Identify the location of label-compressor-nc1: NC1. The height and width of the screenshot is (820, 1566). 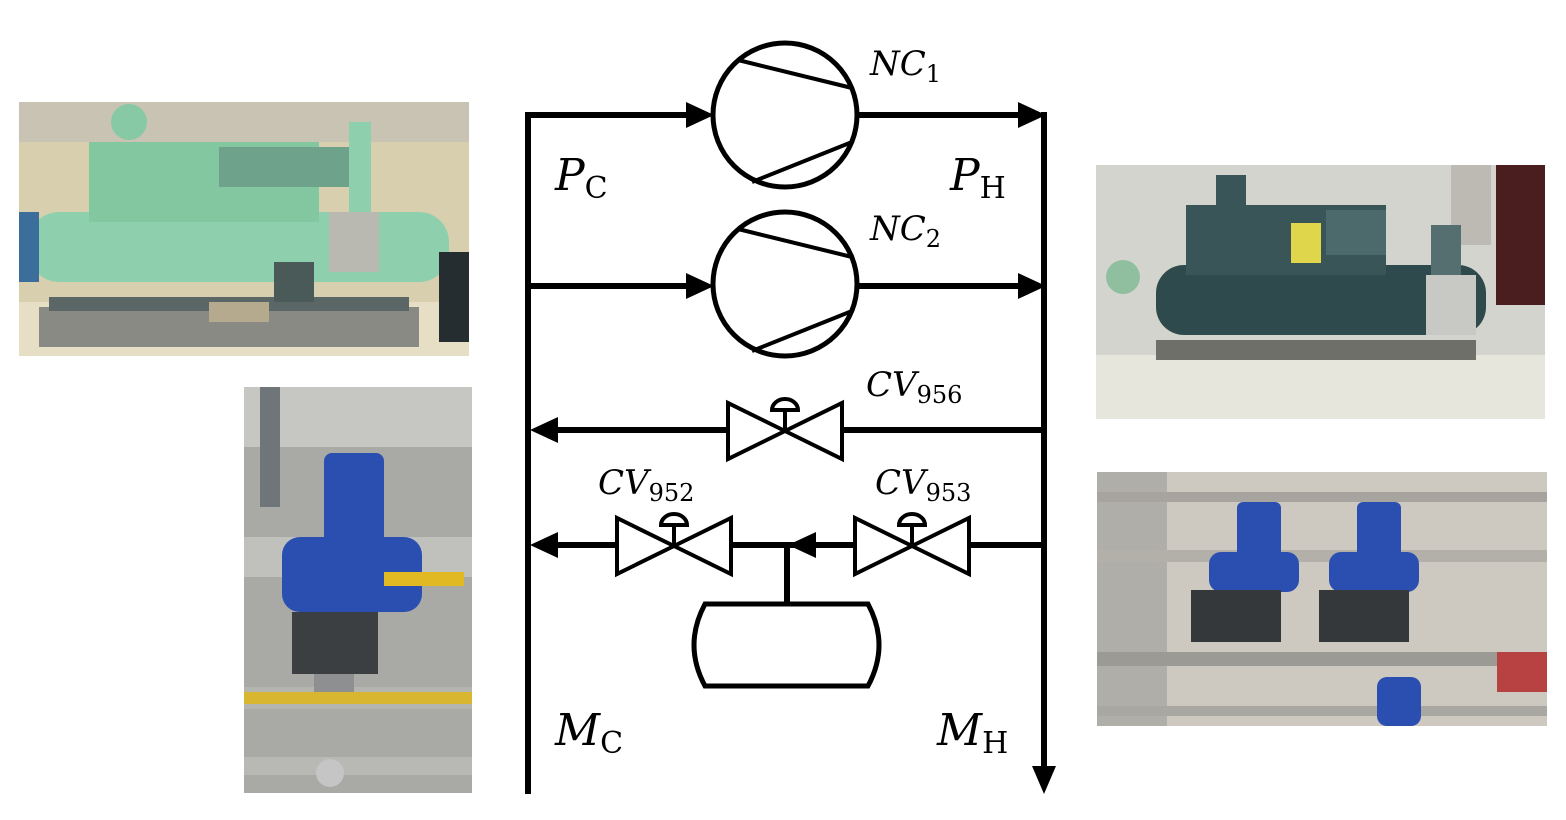
(905, 66).